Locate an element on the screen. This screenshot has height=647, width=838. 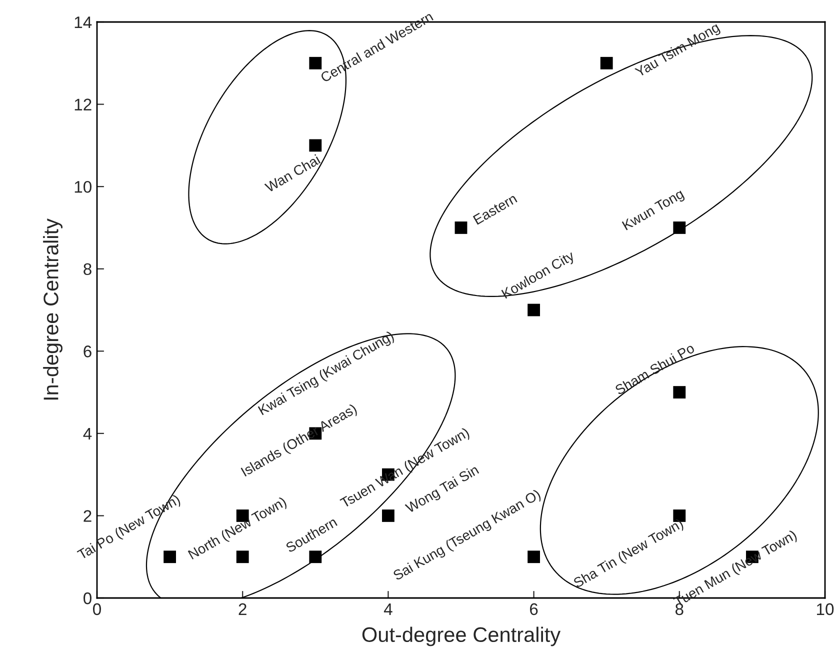
annotation: Kwun Tong is located at coordinates (654, 210).